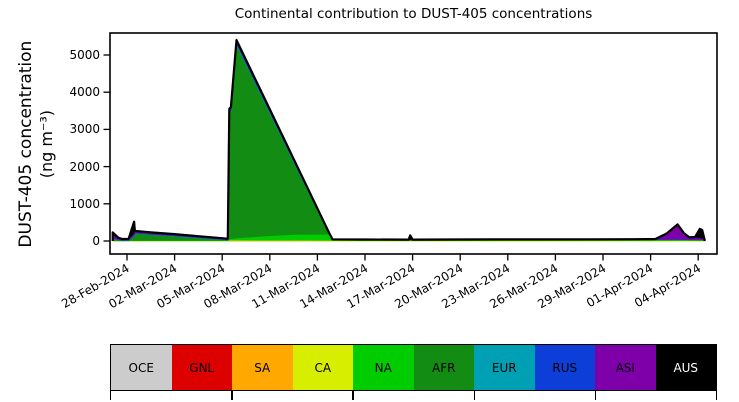 The width and height of the screenshot is (739, 402). I want to click on y-tick-label: 3000, so click(84, 129).